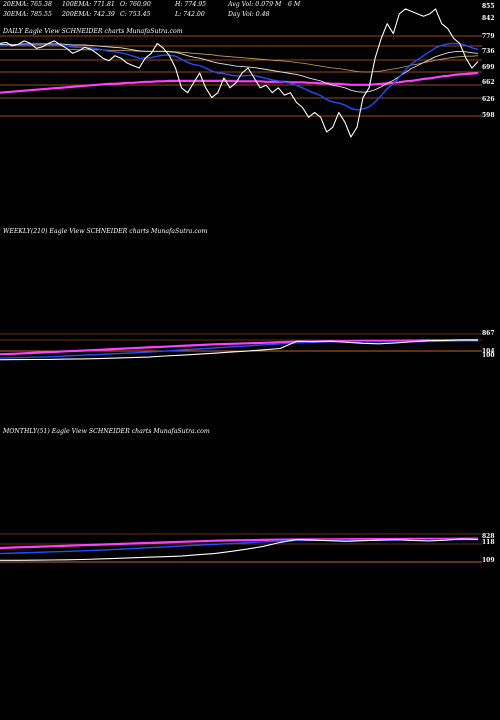  What do you see at coordinates (488, 82) in the screenshot?
I see `y-tick-label: 662` at bounding box center [488, 82].